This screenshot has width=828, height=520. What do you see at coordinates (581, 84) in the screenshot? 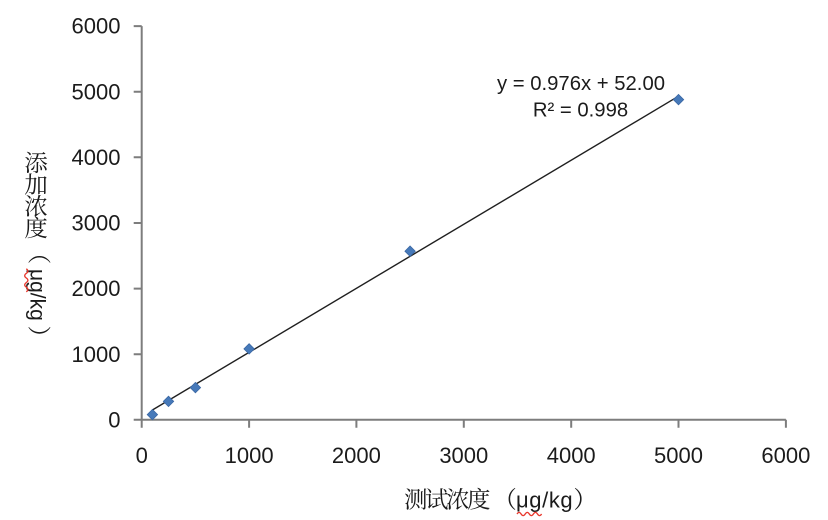
I see `svg-text: y = 0.976x + 52.00` at bounding box center [581, 84].